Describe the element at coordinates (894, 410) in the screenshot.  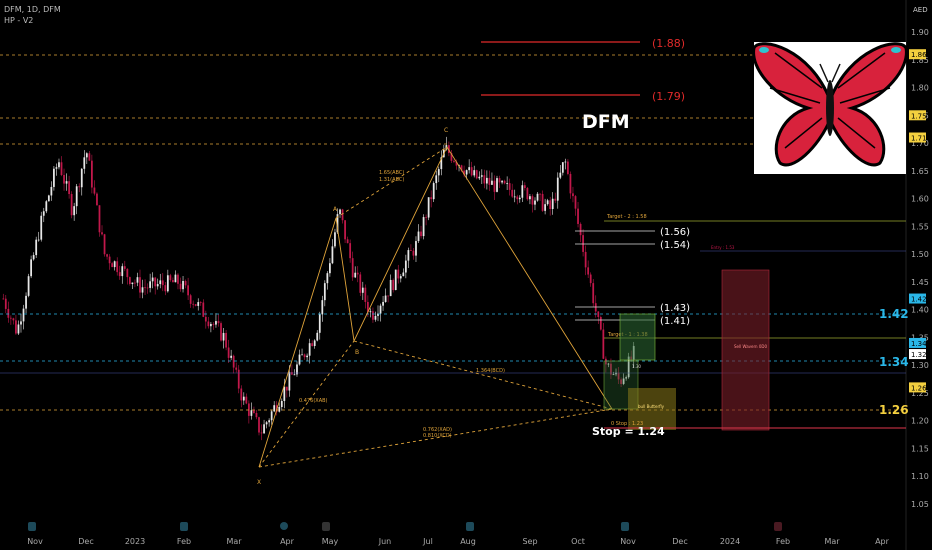
I see `level-126-big: 1.26` at that location.